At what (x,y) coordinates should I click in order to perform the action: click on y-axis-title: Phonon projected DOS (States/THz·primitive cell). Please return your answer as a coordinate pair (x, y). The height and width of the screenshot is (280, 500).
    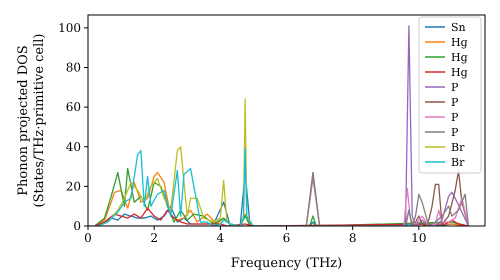
    Looking at the image, I should click on (31, 120).